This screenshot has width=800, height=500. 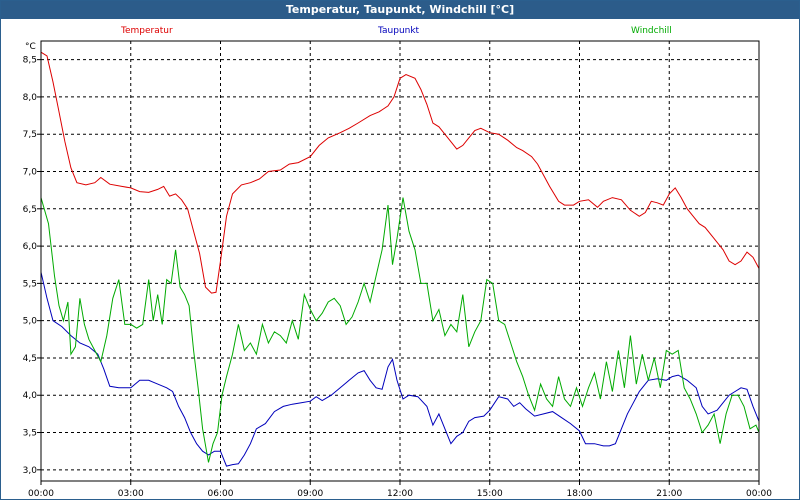 I want to click on chart-title: Temperatur, Taupunkt, Windchill [°C], so click(x=400, y=10).